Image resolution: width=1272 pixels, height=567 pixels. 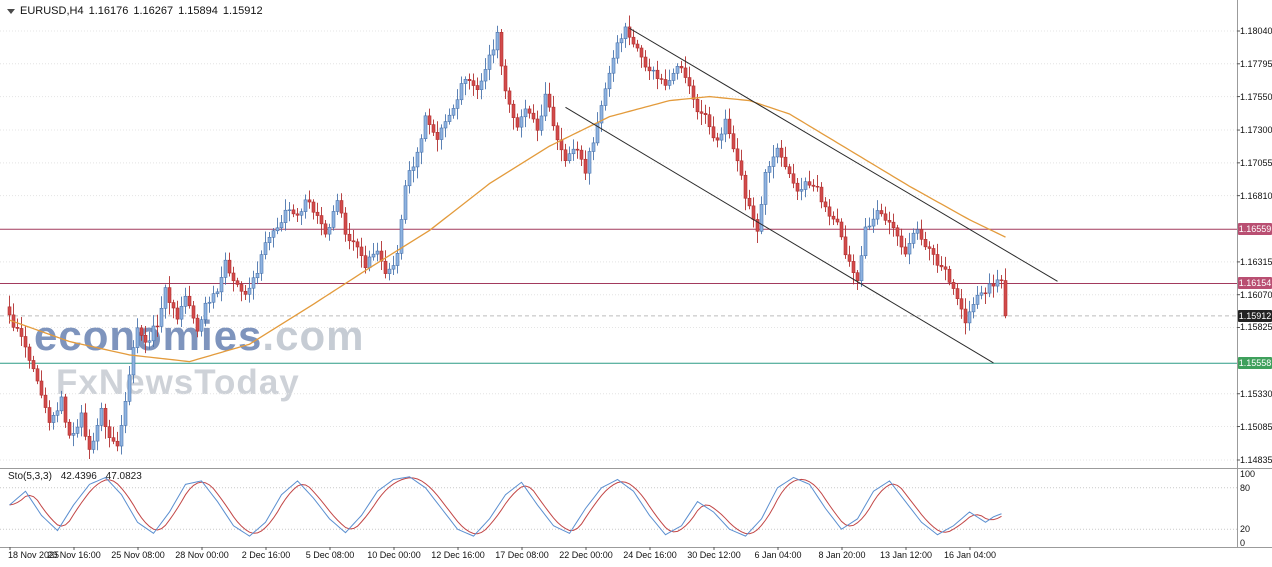 What do you see at coordinates (1255, 315) in the screenshot?
I see `price-badge-last-price: 1.15912` at bounding box center [1255, 315].